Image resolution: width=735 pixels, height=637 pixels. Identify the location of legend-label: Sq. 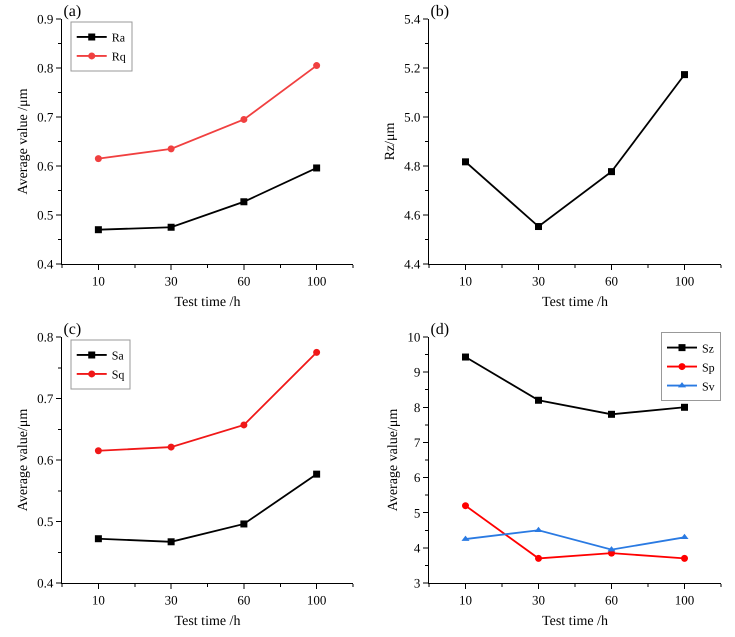
(118, 375).